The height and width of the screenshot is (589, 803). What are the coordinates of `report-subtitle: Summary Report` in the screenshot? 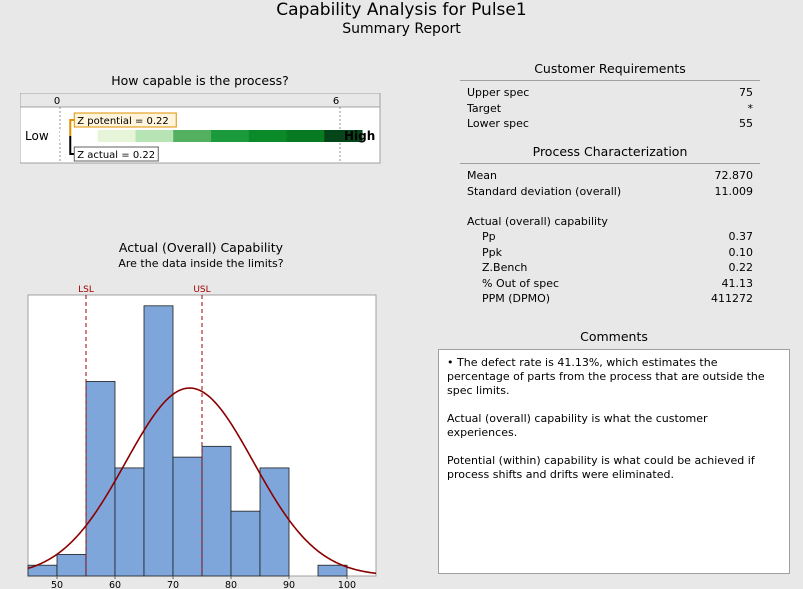 It's located at (401, 29).